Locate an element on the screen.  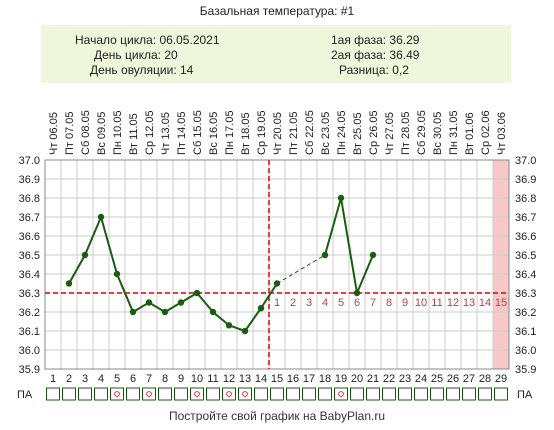
date-label: Пт 28.05 is located at coordinates (406, 133).